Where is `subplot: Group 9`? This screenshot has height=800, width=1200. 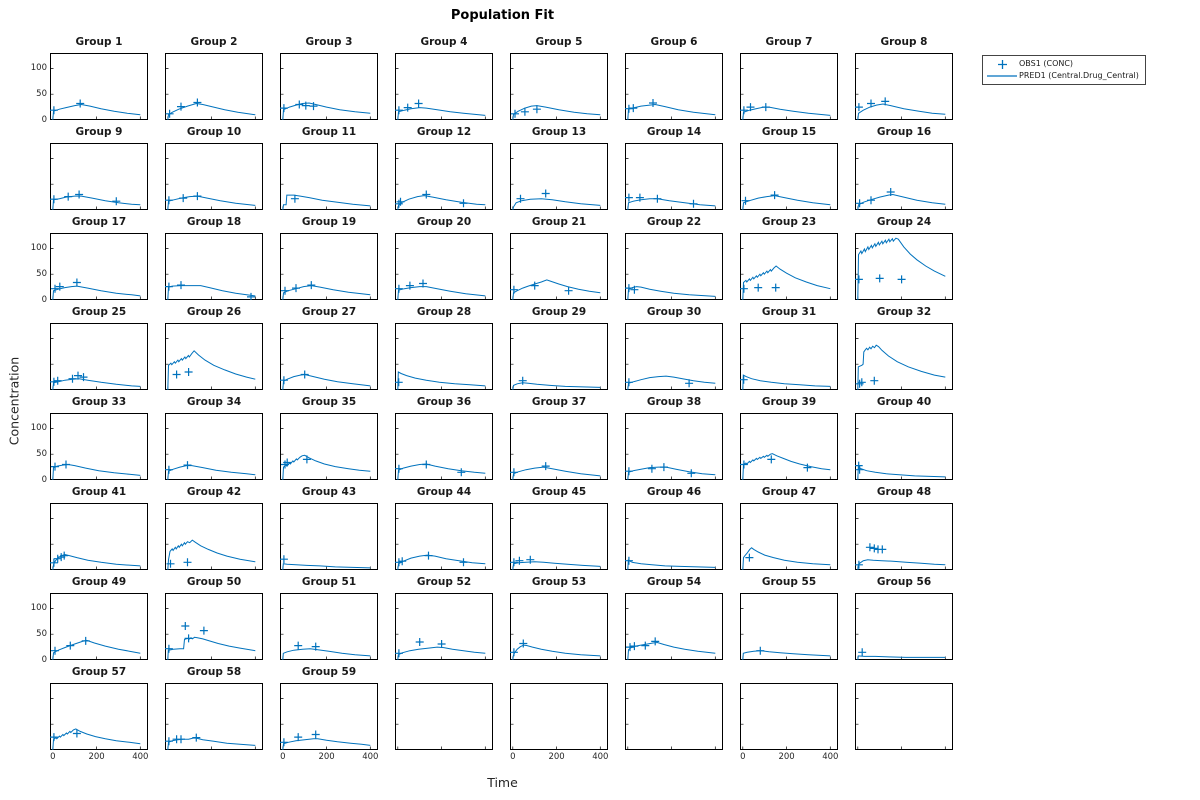
subplot: Group 9 is located at coordinates (99, 168).